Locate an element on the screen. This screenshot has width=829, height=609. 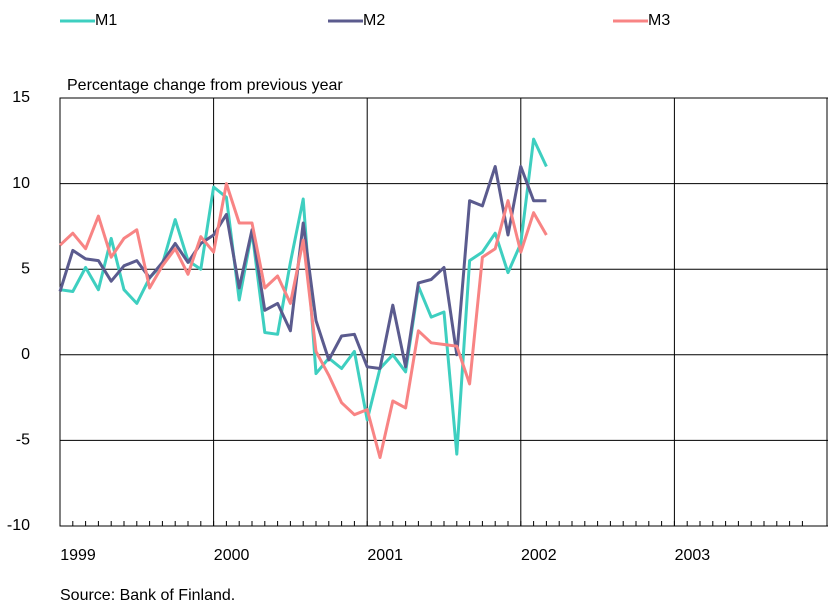
y-tick-label: 0 is located at coordinates (25, 354).